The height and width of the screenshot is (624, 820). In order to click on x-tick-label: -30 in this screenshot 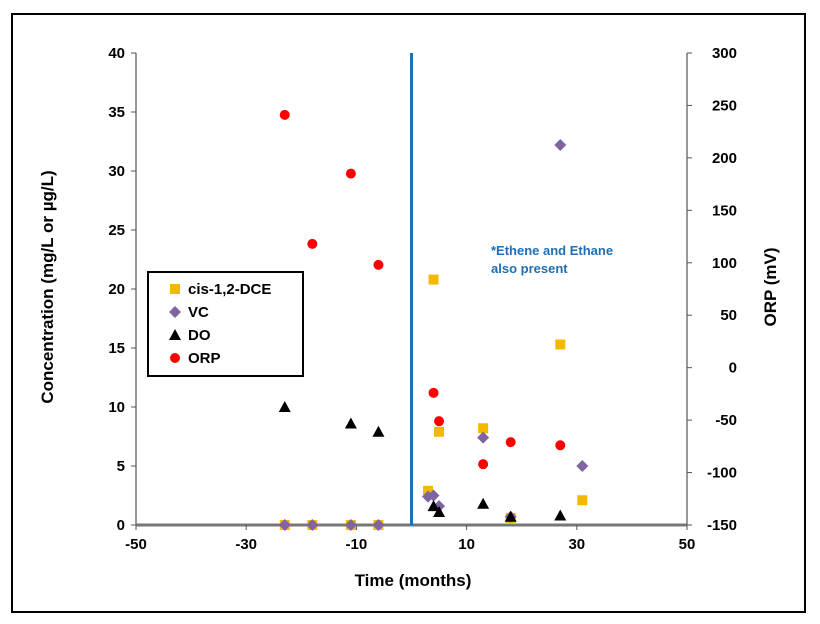, I will do `click(246, 544)`.